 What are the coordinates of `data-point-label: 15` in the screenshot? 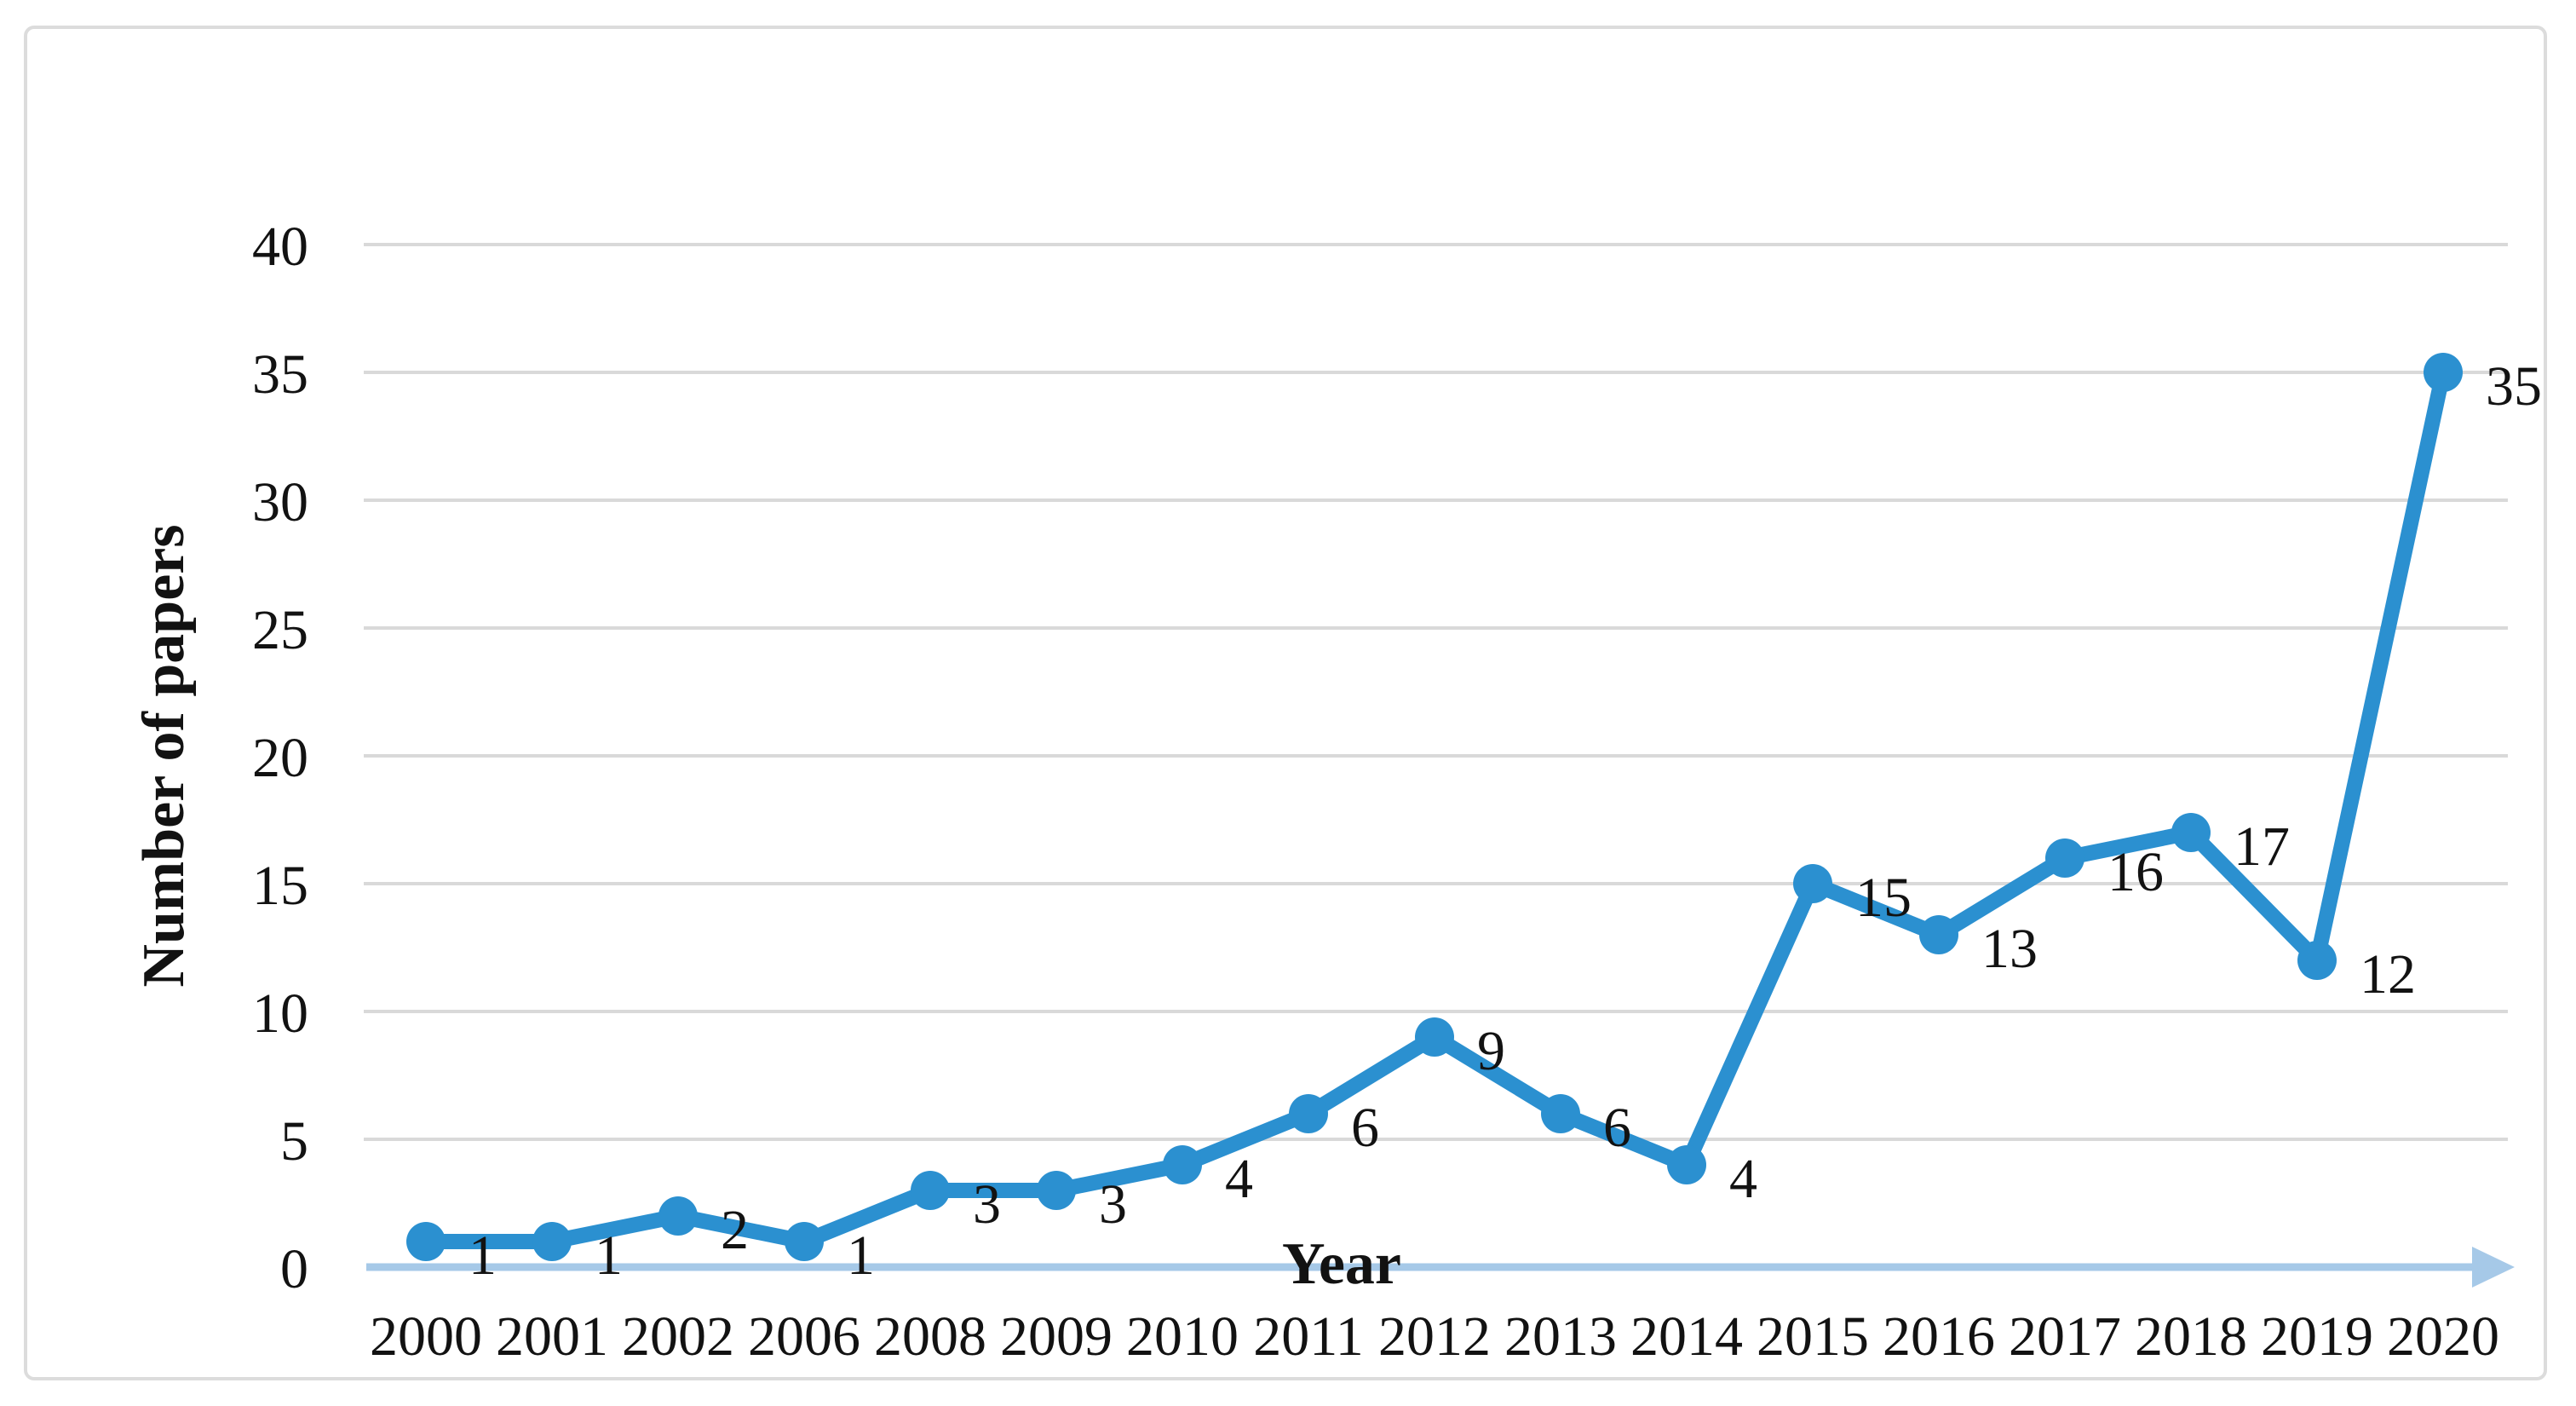 It's located at (1884, 898).